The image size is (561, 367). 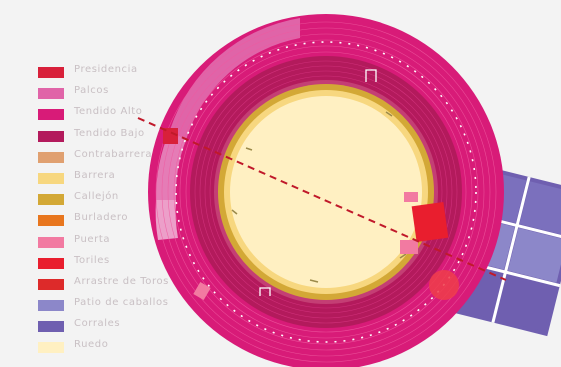 I want to click on legend-label: Corrales, so click(x=97, y=324).